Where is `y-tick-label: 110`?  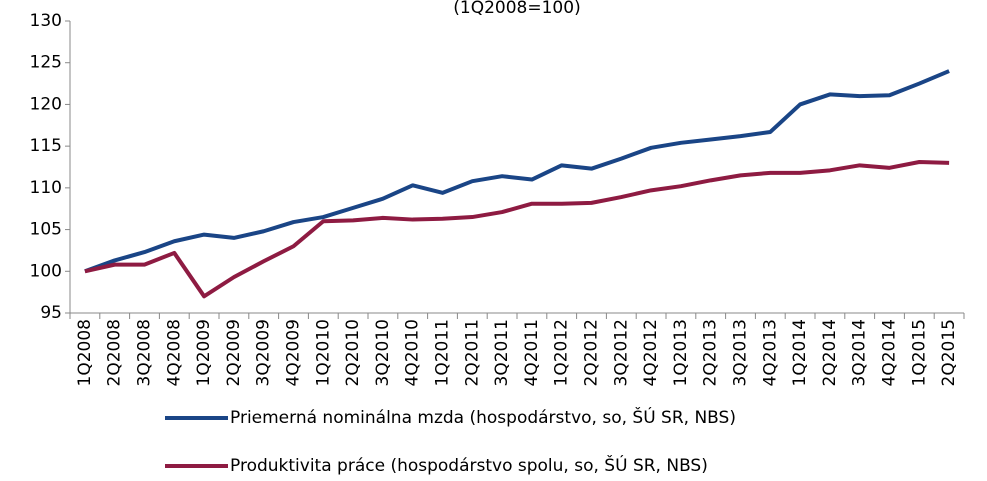
y-tick-label: 110 is located at coordinates (46, 188).